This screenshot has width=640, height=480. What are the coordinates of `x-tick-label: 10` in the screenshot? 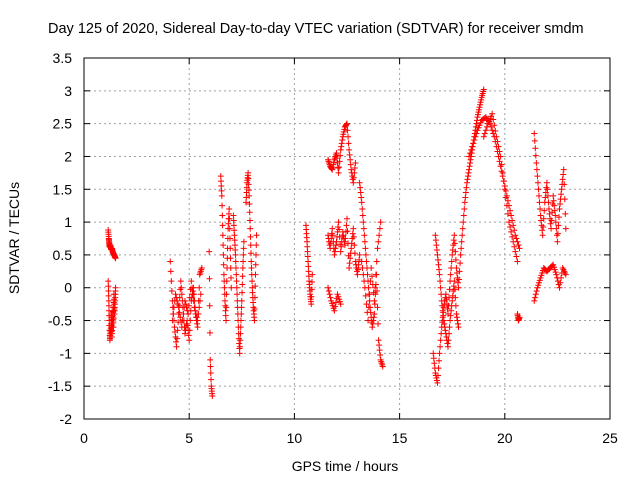 It's located at (295, 438).